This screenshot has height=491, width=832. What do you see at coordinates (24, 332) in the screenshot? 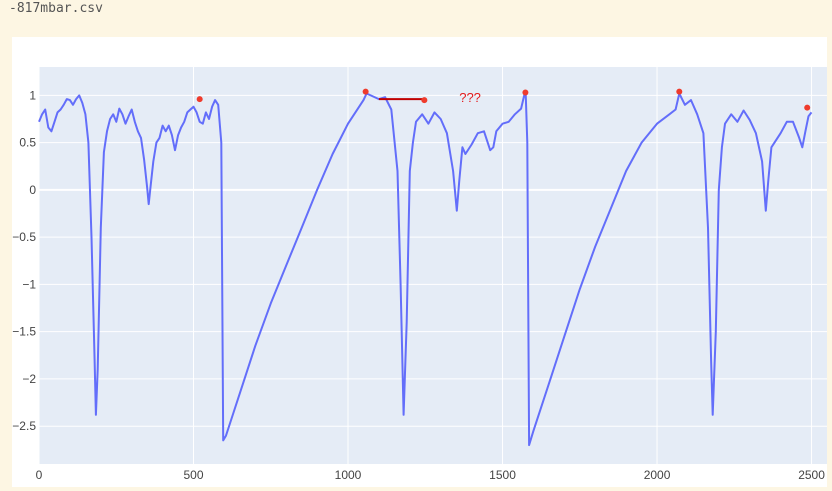
I see `y-tick-label: −1.5` at bounding box center [24, 332].